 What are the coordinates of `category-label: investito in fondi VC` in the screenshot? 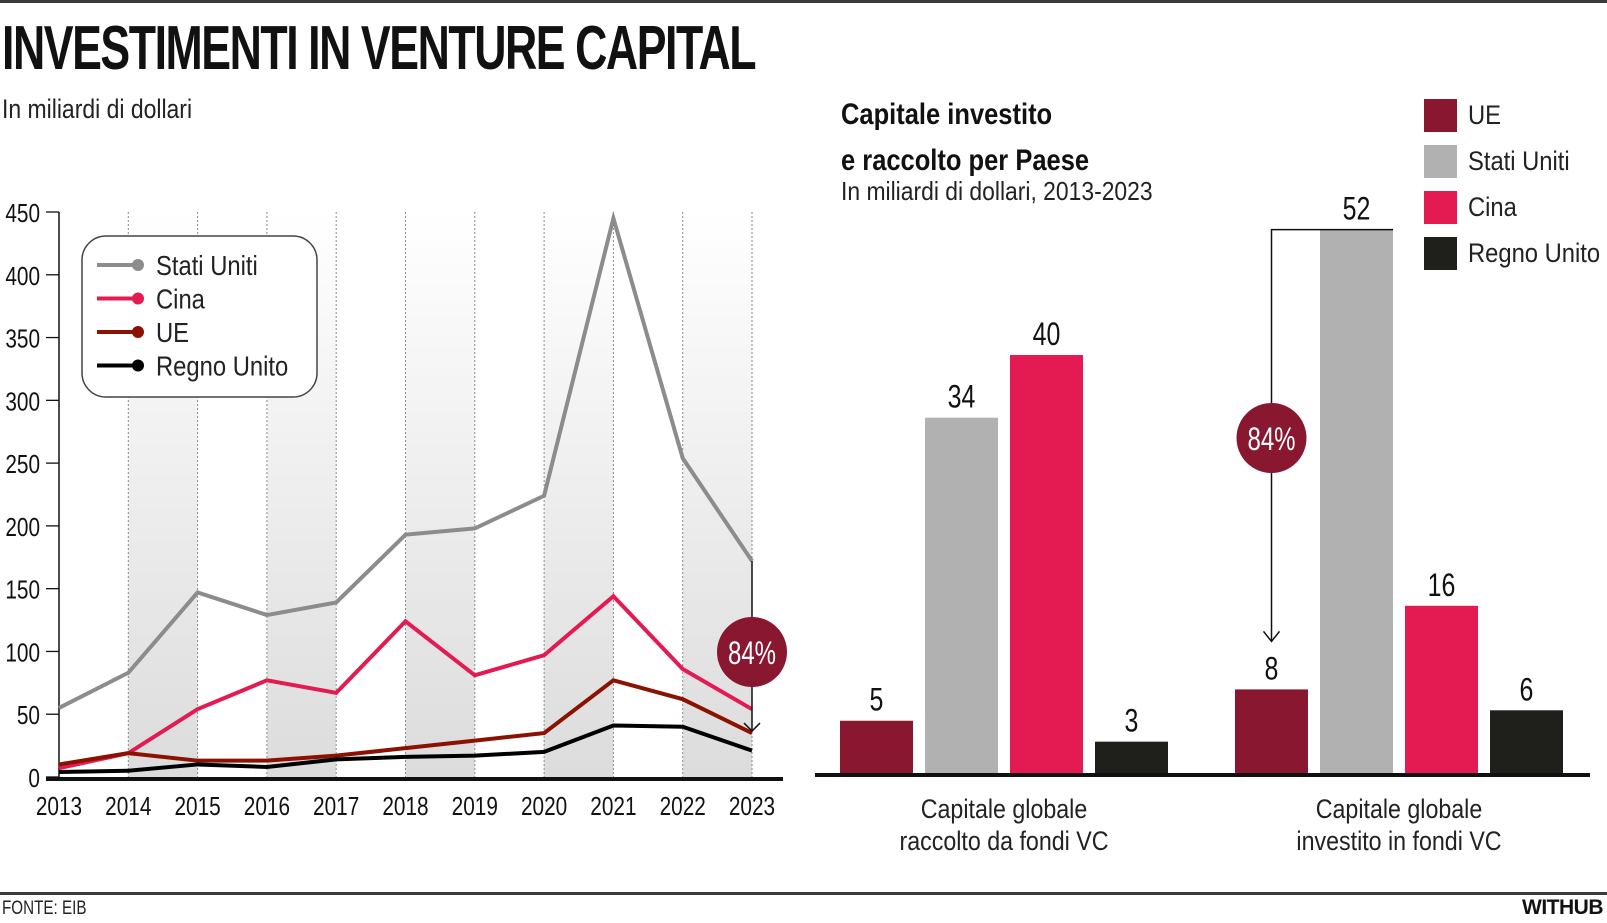 It's located at (1398, 841).